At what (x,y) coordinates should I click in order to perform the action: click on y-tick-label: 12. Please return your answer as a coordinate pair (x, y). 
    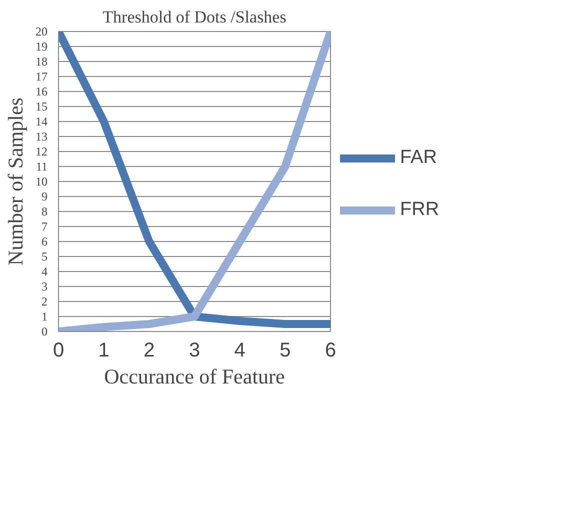
    Looking at the image, I should click on (42, 151).